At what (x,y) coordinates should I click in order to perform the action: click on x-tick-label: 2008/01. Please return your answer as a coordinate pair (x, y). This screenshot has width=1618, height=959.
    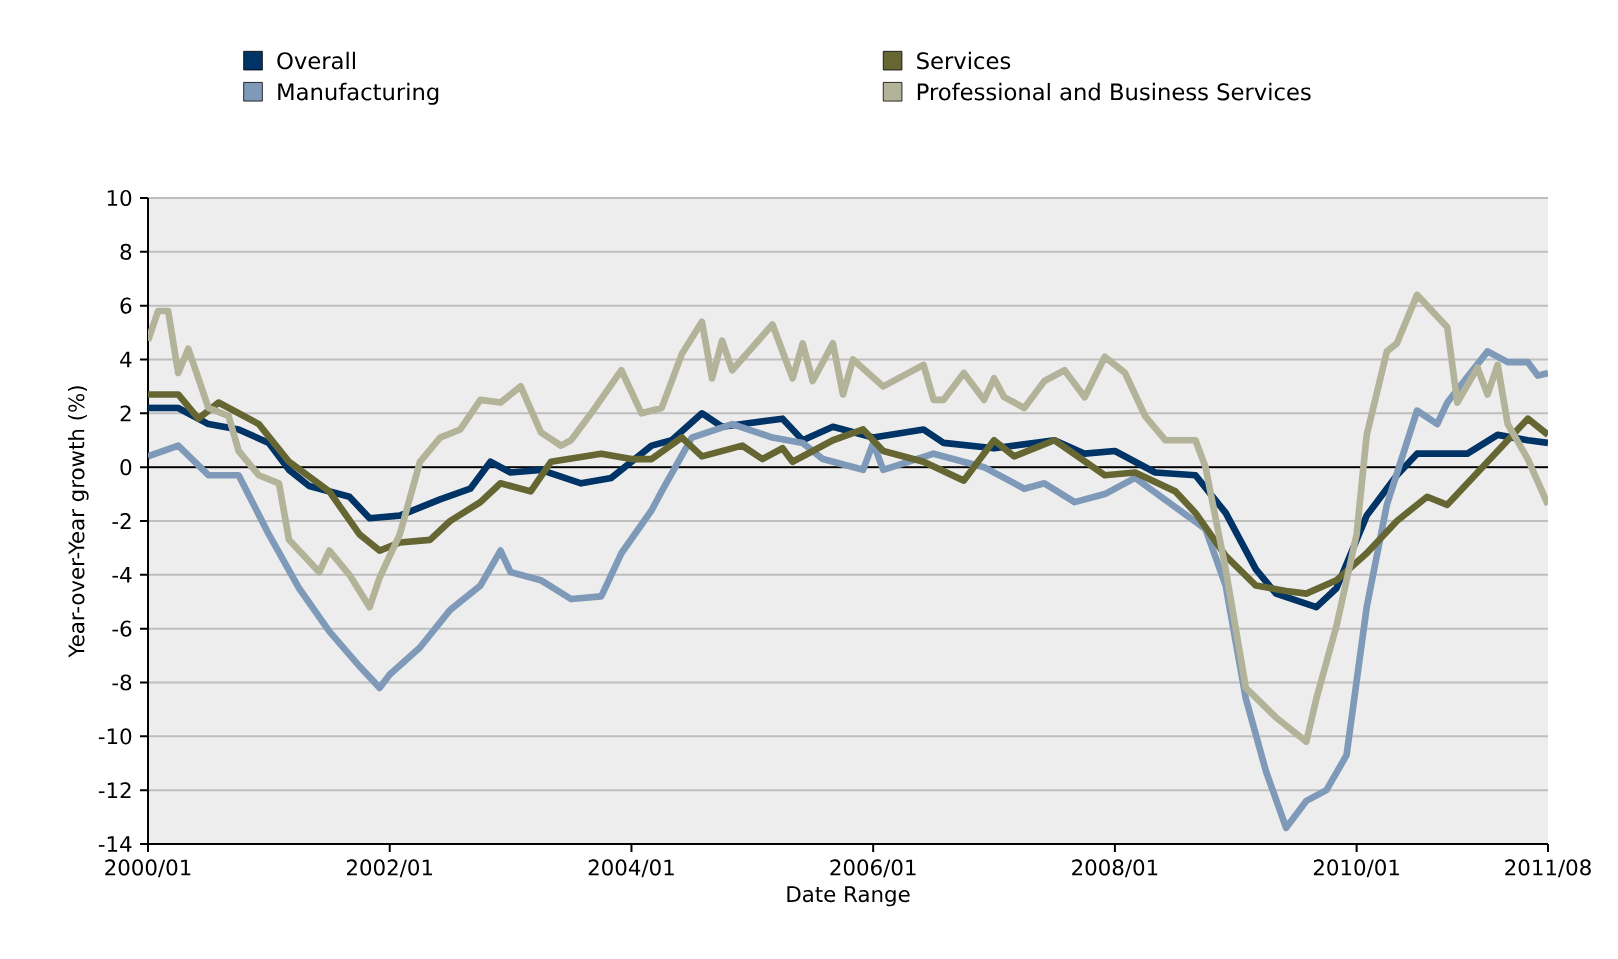
    Looking at the image, I should click on (1115, 868).